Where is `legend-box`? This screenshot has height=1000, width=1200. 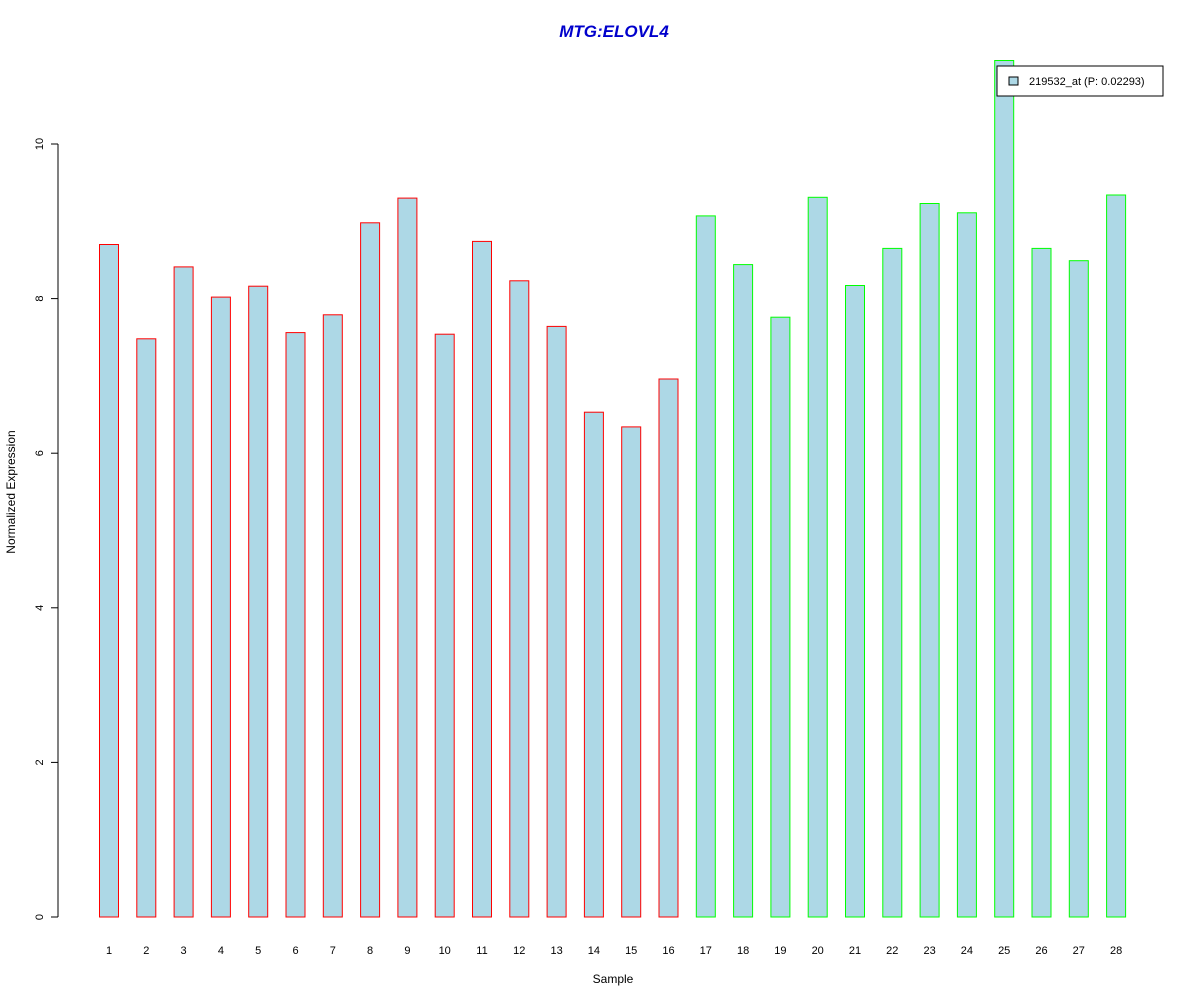 legend-box is located at coordinates (1080, 81).